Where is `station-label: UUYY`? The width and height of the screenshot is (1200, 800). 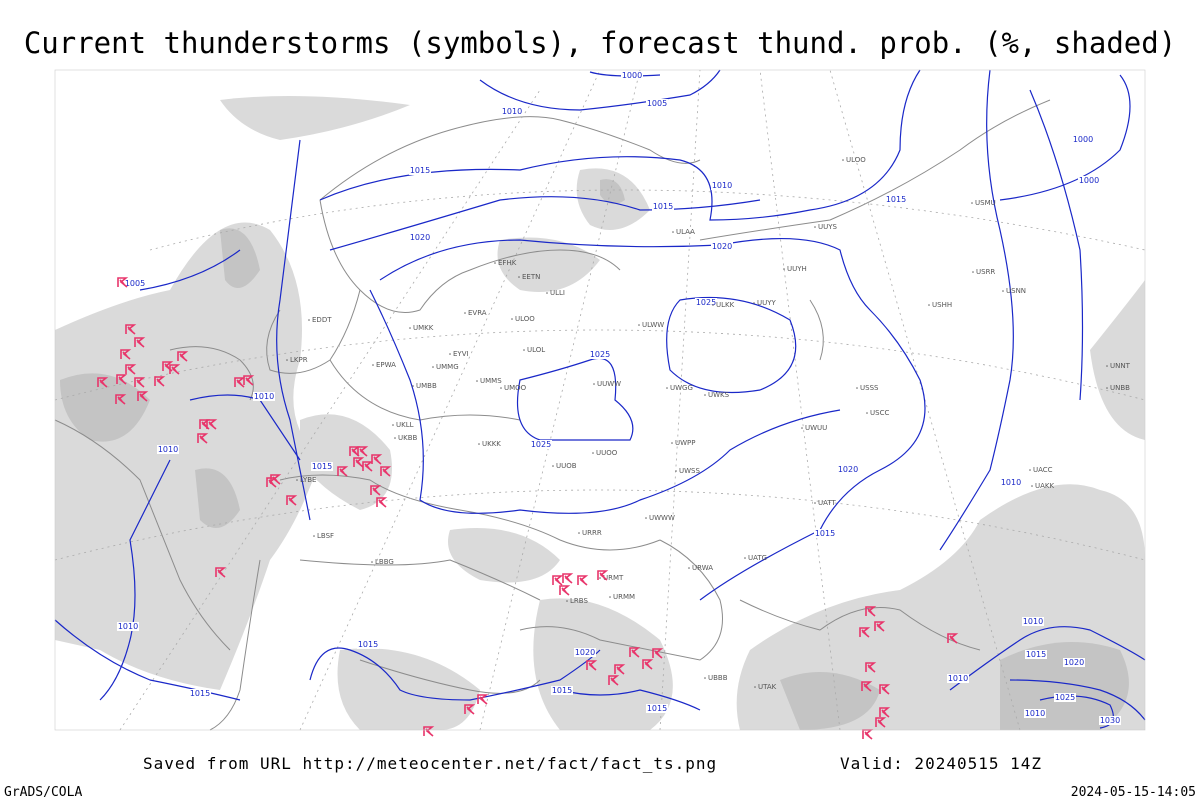 station-label: UUYY is located at coordinates (767, 303).